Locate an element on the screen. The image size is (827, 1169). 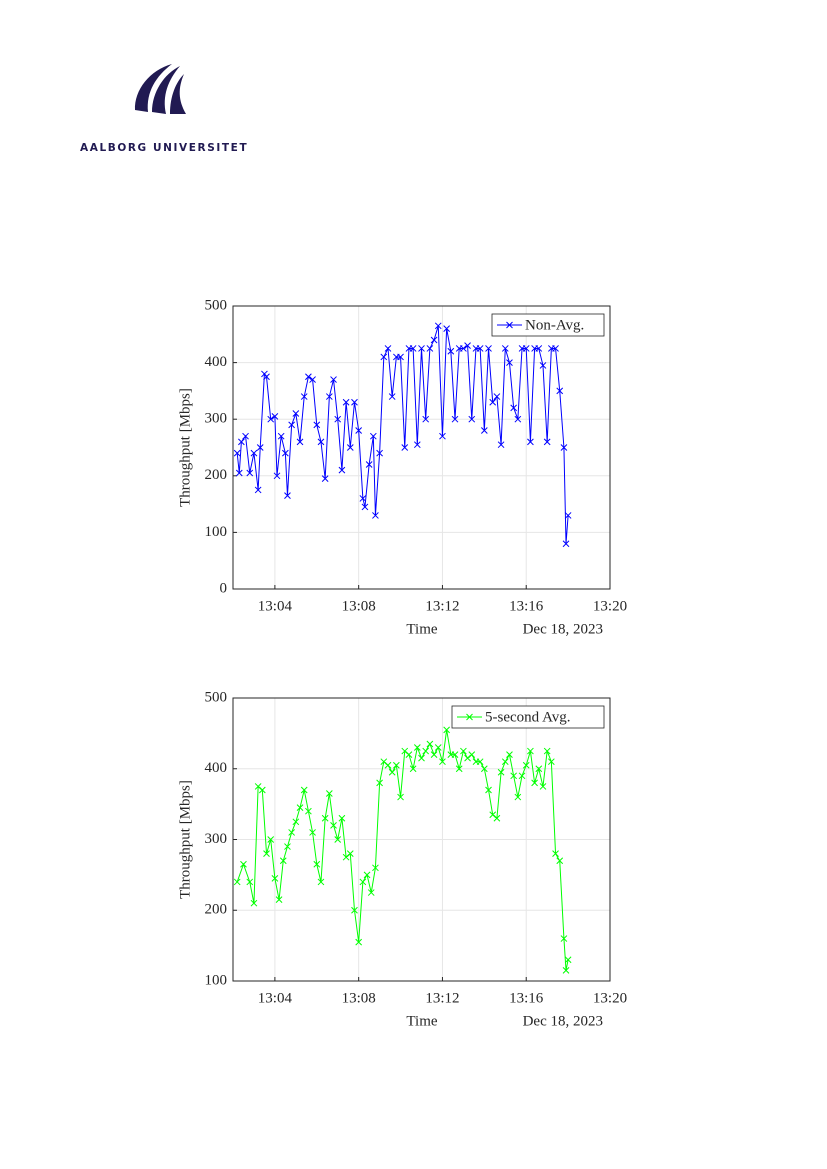
y-axis-label: Throughput [Mbps] is located at coordinates (185, 839).